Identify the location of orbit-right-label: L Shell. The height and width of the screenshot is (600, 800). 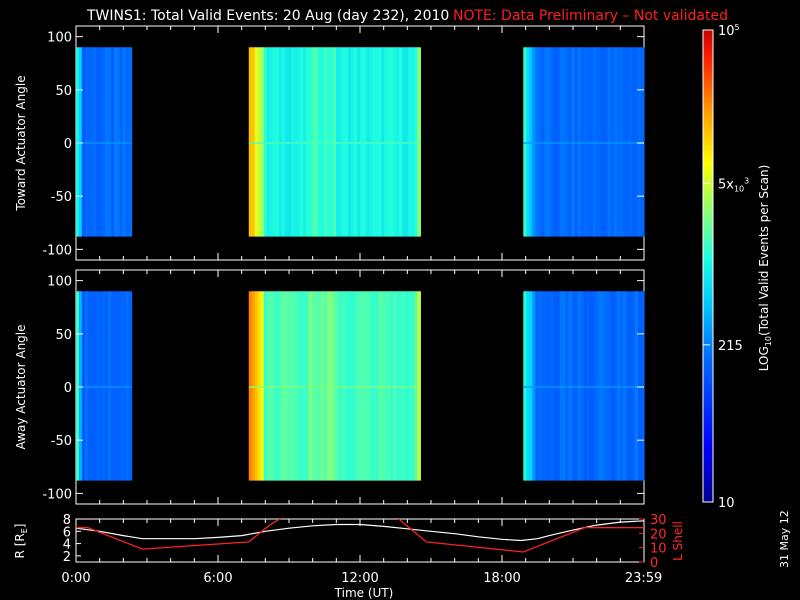
(678, 541).